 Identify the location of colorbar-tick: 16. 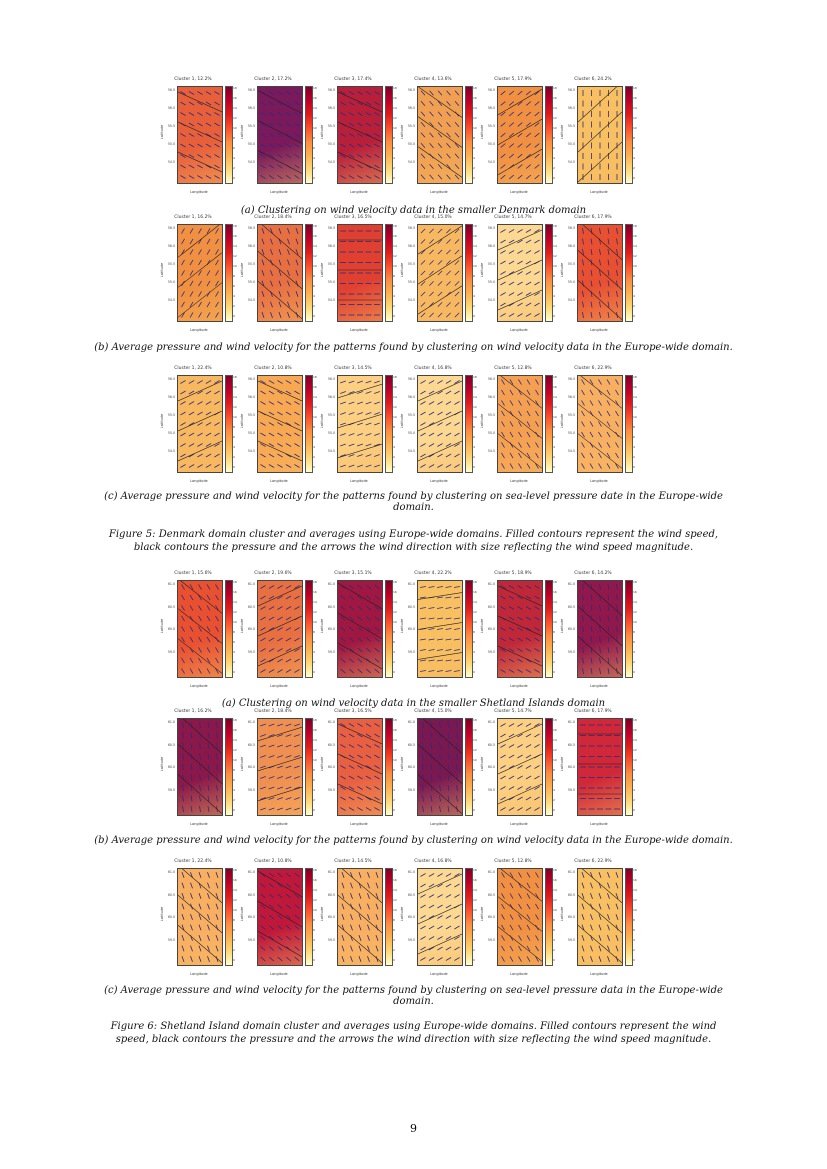
(235, 730).